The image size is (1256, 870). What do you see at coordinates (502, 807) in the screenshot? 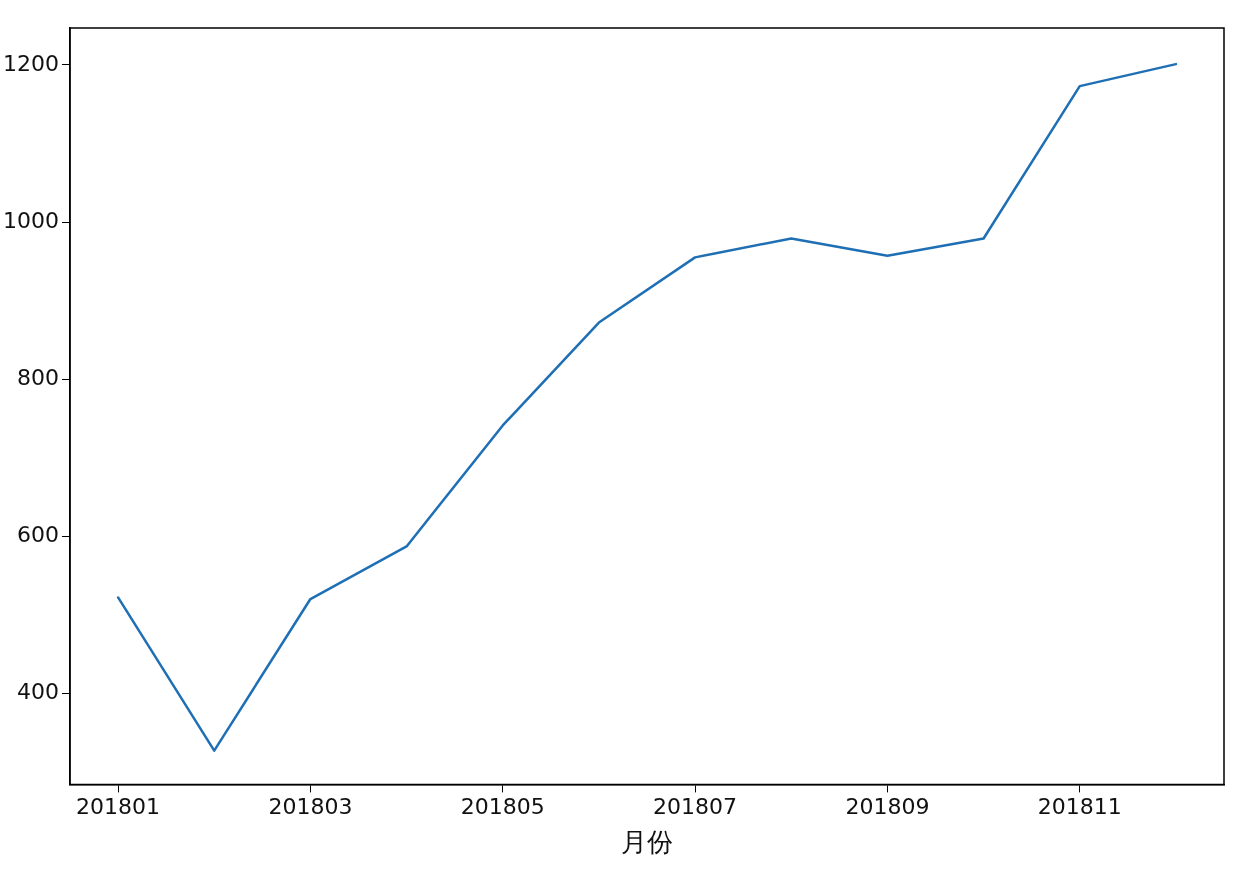
I see `x-tick-label: 201805` at bounding box center [502, 807].